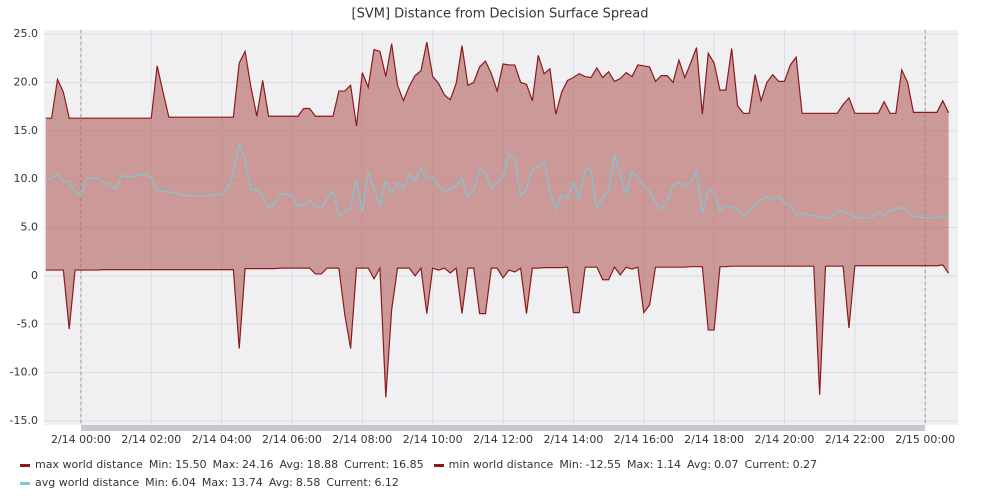 This screenshot has height=500, width=1000. What do you see at coordinates (497, 179) in the screenshot?
I see `series-line` at bounding box center [497, 179].